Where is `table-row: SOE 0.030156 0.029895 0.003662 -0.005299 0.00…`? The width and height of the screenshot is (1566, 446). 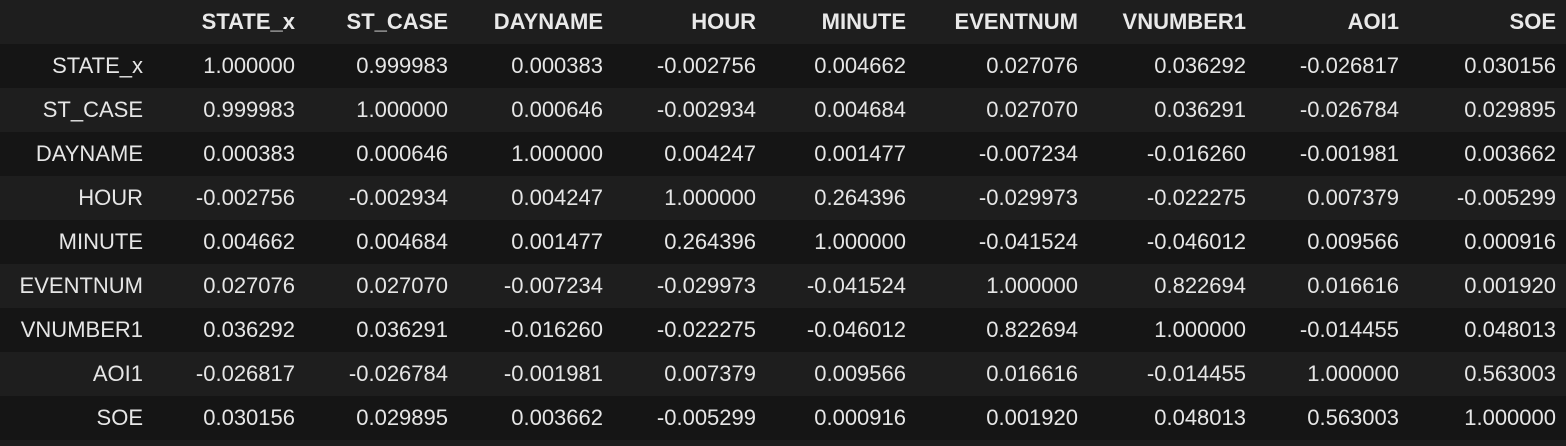
table-row: SOE 0.030156 0.029895 0.003662 -0.005299 0.00… is located at coordinates (783, 418).